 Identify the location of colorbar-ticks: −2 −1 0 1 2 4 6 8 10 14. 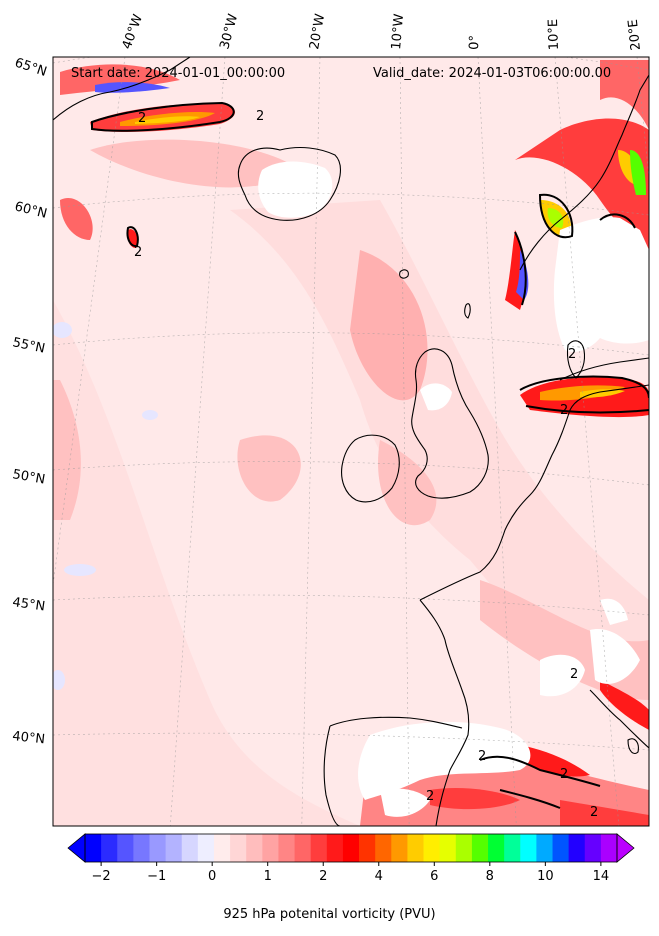
(351, 873).